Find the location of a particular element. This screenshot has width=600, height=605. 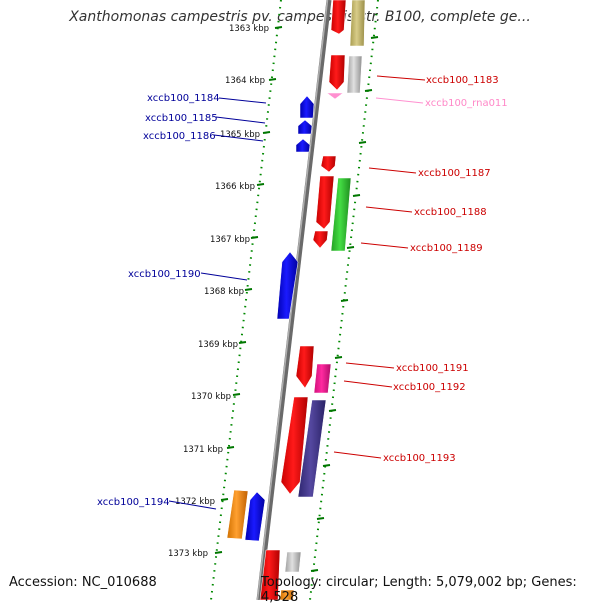

gene-xccb100-1193-red is located at coordinates (294, 445).